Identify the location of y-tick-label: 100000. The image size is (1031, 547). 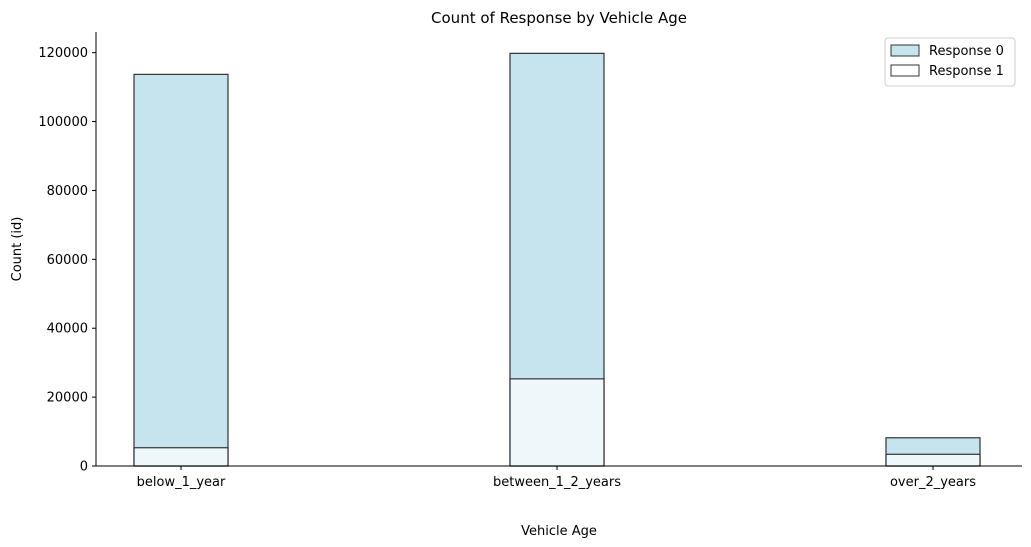
(63, 122).